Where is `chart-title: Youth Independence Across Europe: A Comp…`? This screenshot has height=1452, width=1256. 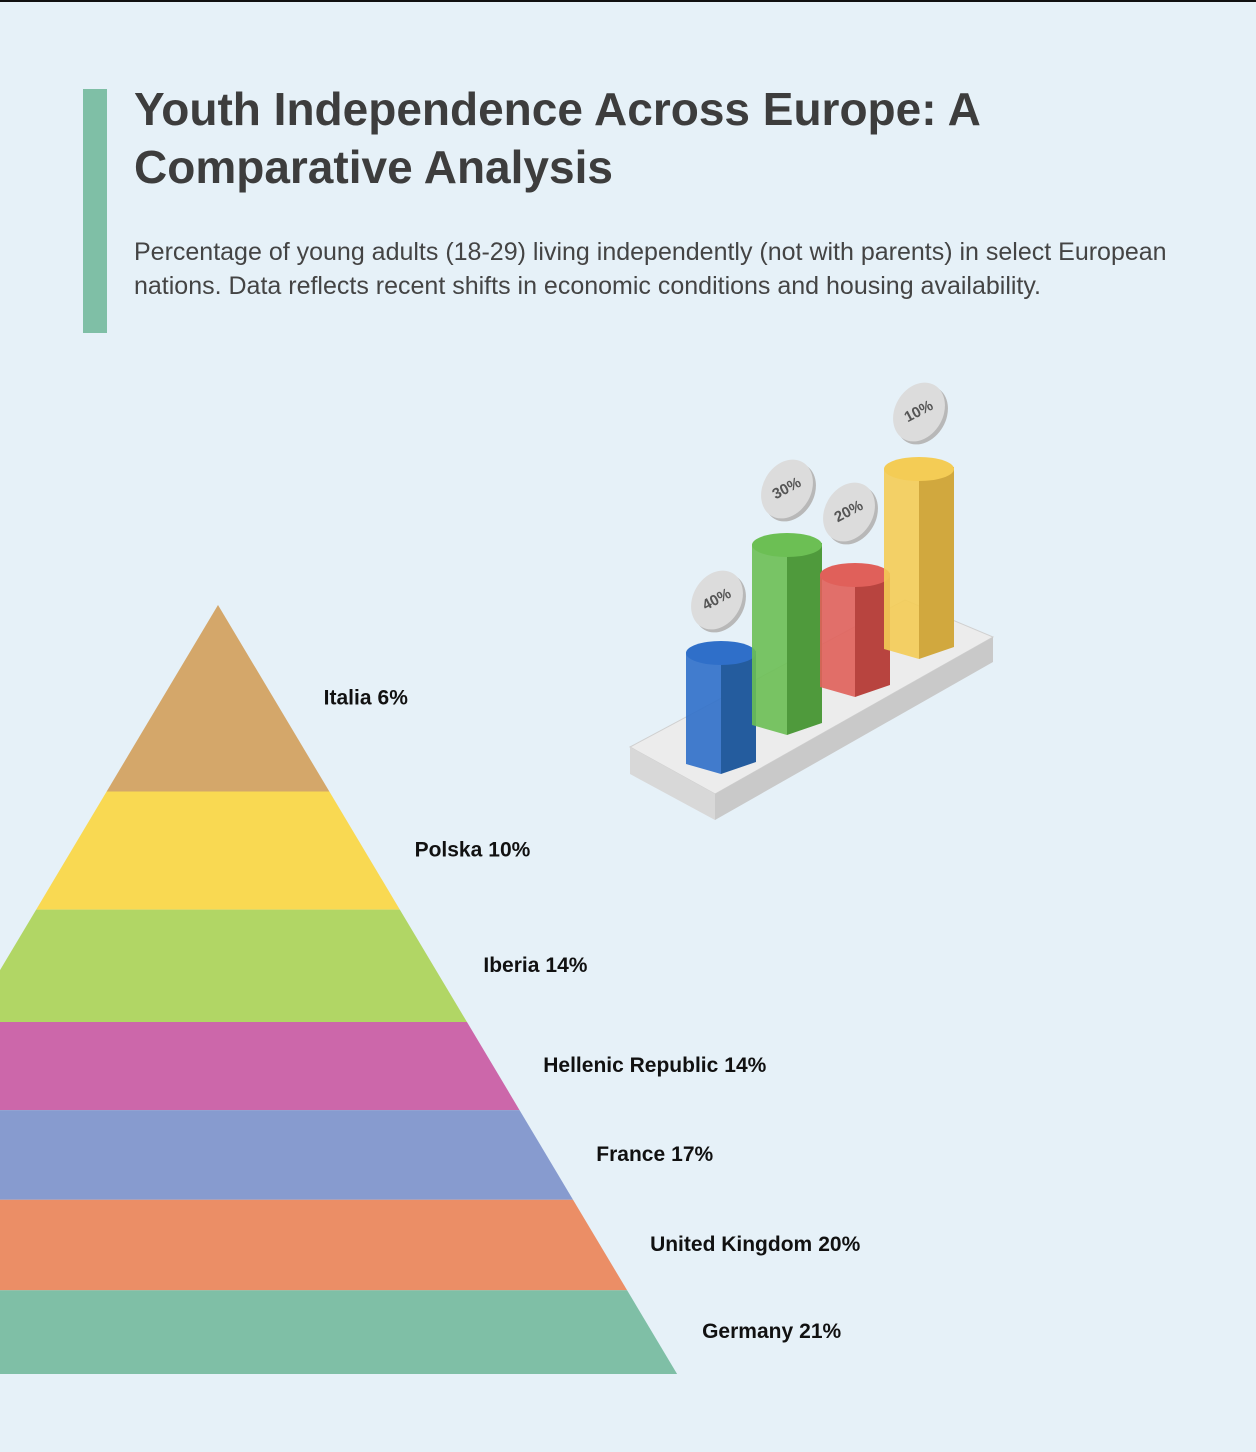 chart-title: Youth Independence Across Europe: A Comp… is located at coordinates (557, 138).